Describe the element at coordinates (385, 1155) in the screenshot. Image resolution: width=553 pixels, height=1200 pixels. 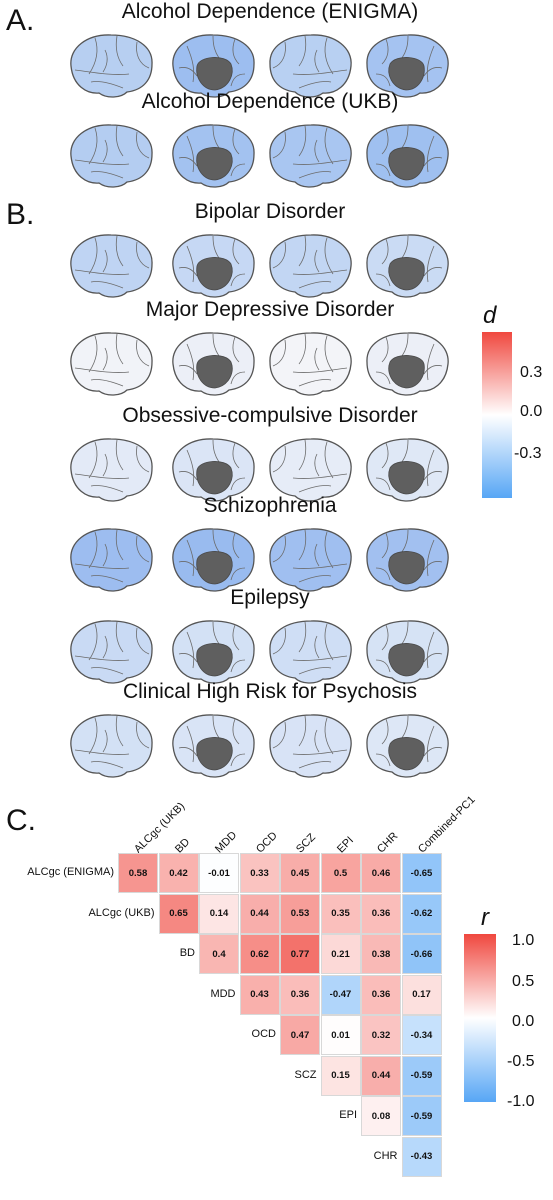
I see `heatmap-row-label: CHR` at that location.